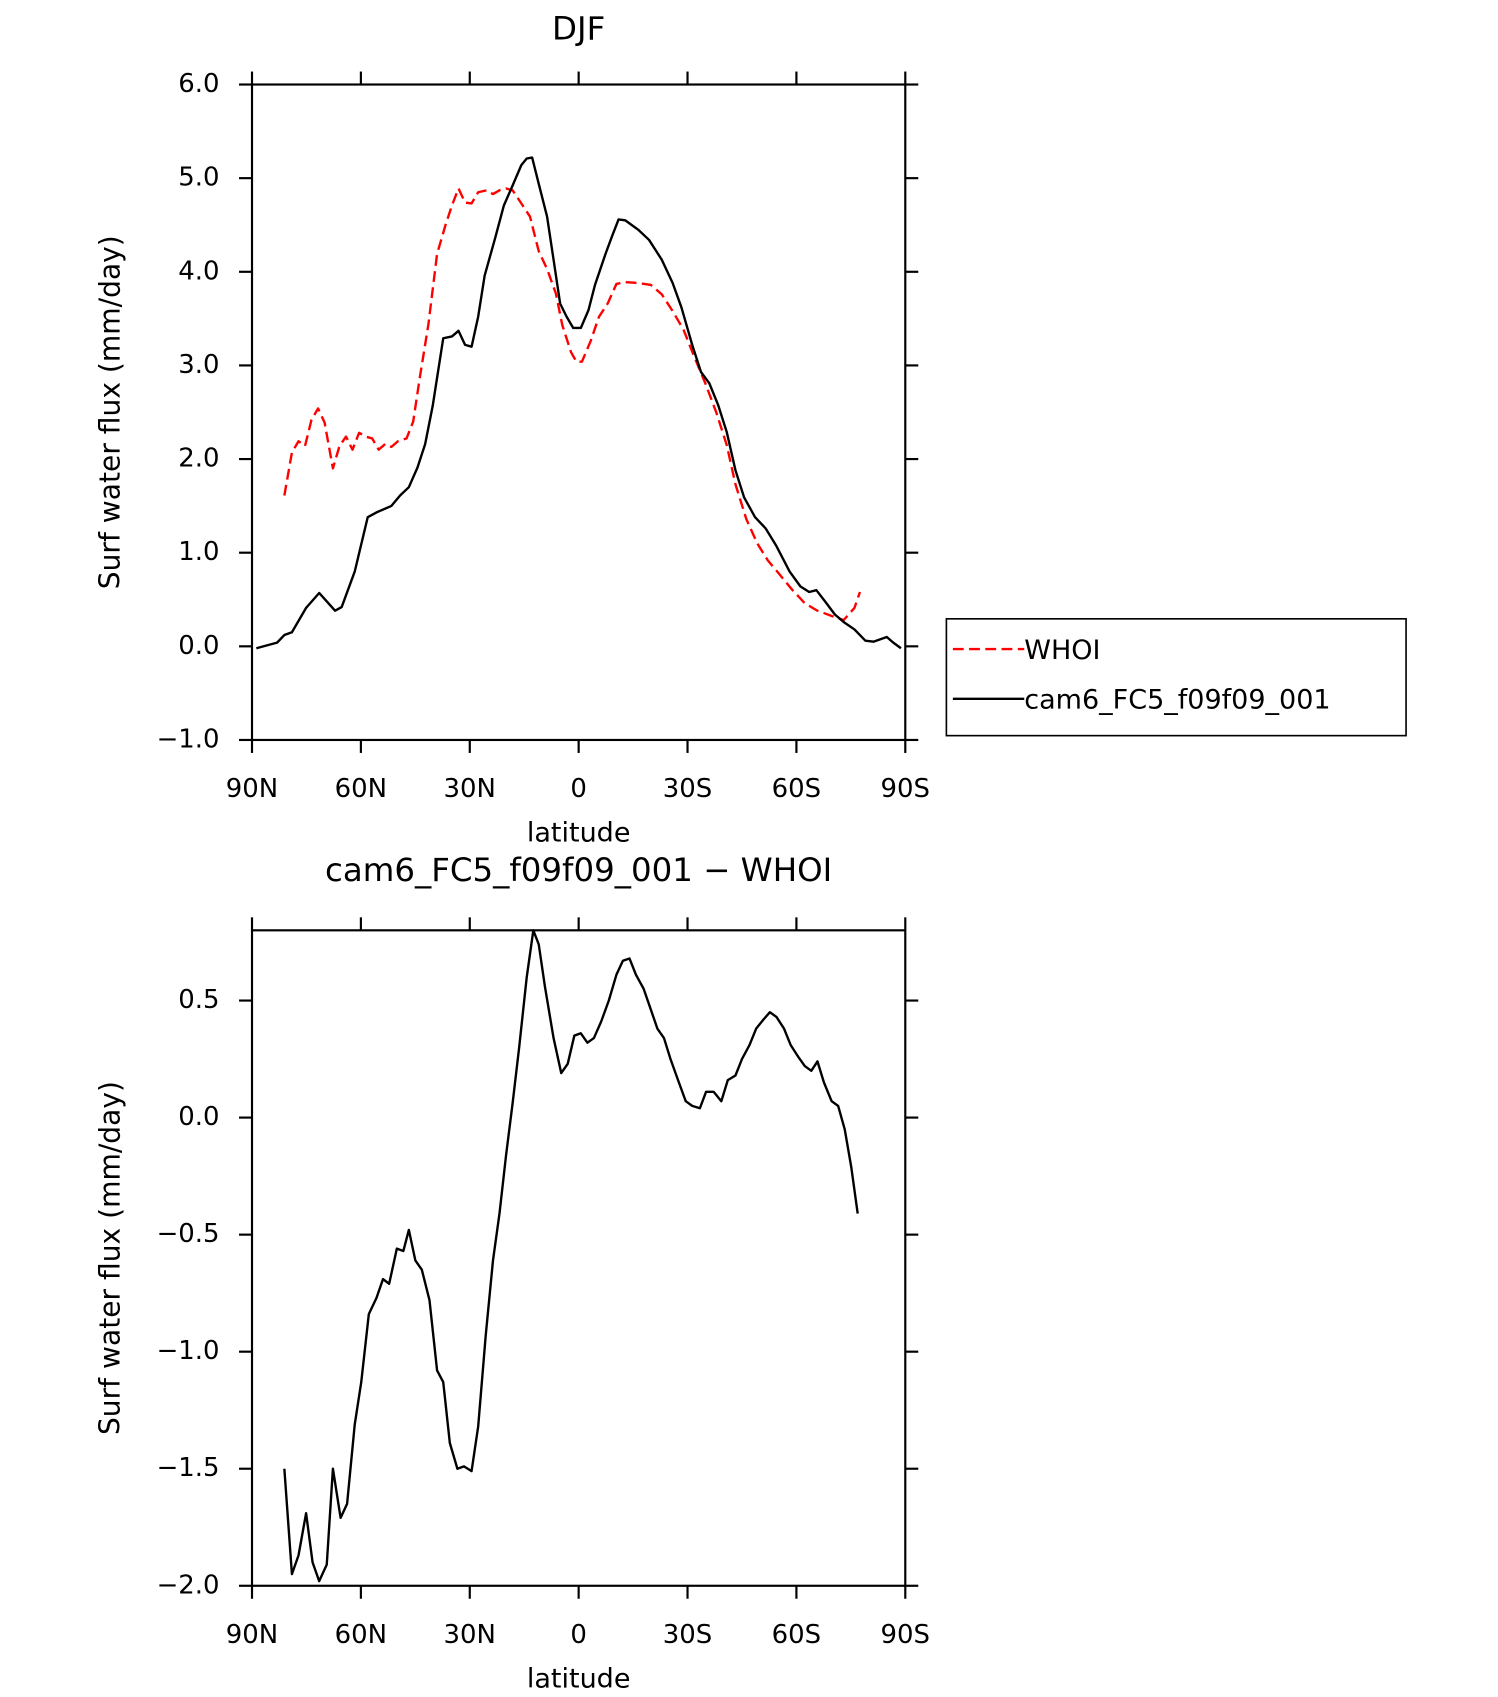 Image resolution: width=1498 pixels, height=1697 pixels. What do you see at coordinates (198, 552) in the screenshot?
I see `y-tick-label: 1.0` at bounding box center [198, 552].